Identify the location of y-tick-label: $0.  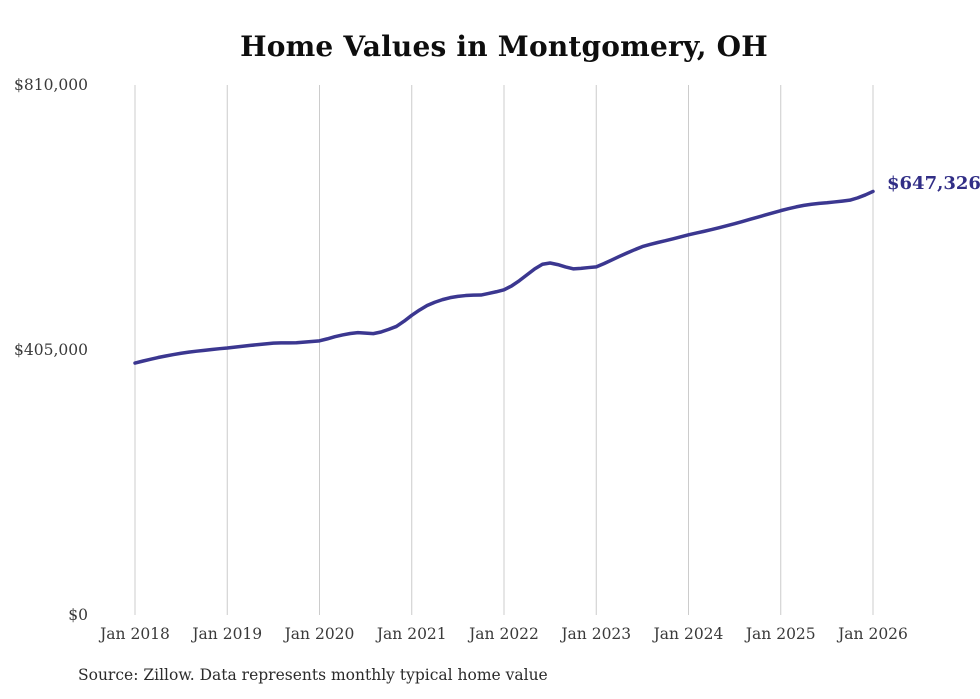
(78, 615).